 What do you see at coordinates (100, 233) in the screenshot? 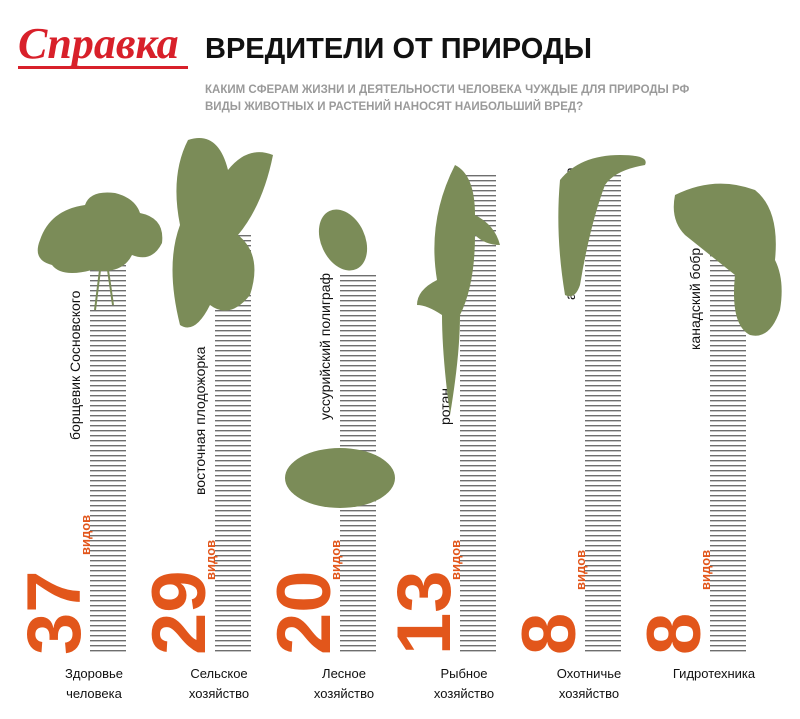
I see `plant-silhouette` at bounding box center [100, 233].